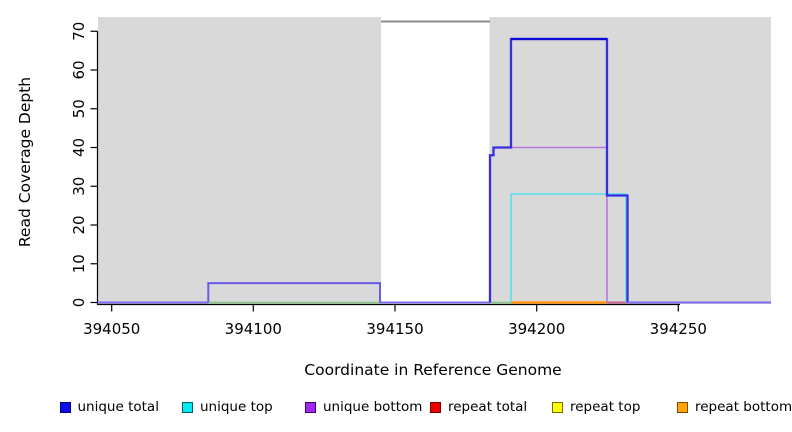 The width and height of the screenshot is (792, 432). What do you see at coordinates (79, 263) in the screenshot?
I see `y-tick-label-10: 10` at bounding box center [79, 263].